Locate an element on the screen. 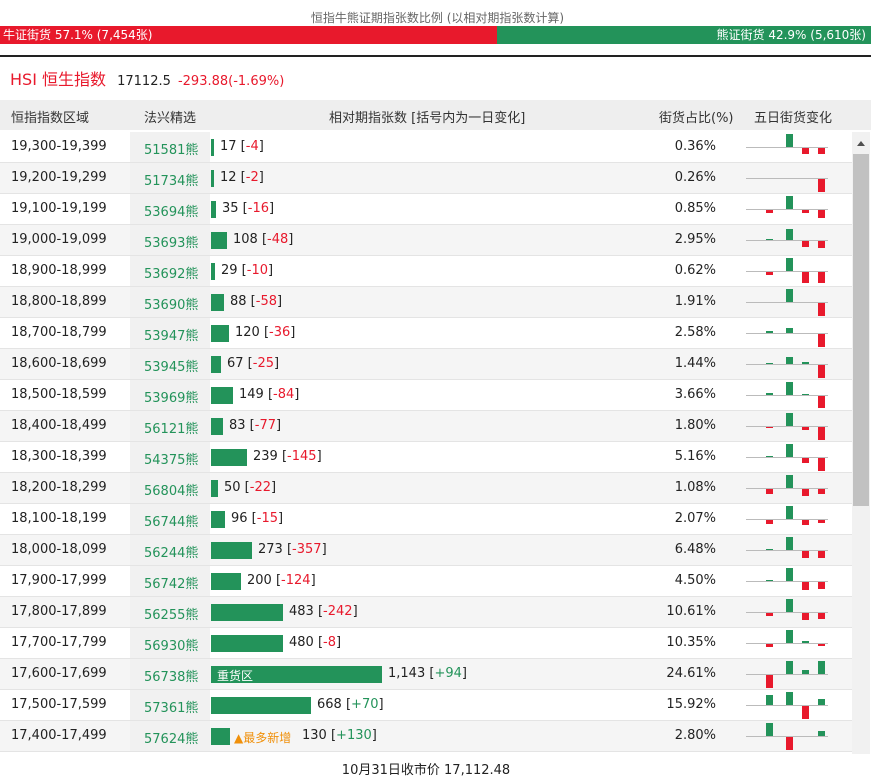 This screenshot has height=776, width=875. table-row: 18,300-18,399 54375熊 239 [-145] 5.16% is located at coordinates (426, 457).